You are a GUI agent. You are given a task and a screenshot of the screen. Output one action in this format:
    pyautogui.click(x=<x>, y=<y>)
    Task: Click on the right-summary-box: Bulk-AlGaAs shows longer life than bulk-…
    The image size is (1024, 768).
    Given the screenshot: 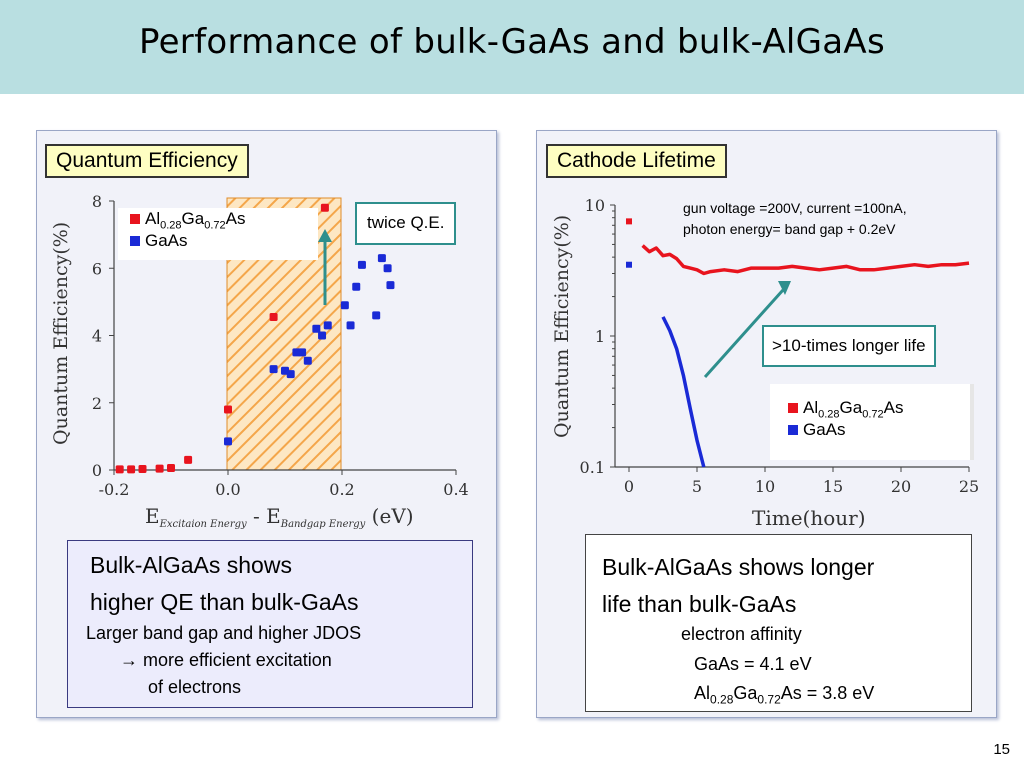 What is the action you would take?
    pyautogui.click(x=778, y=623)
    